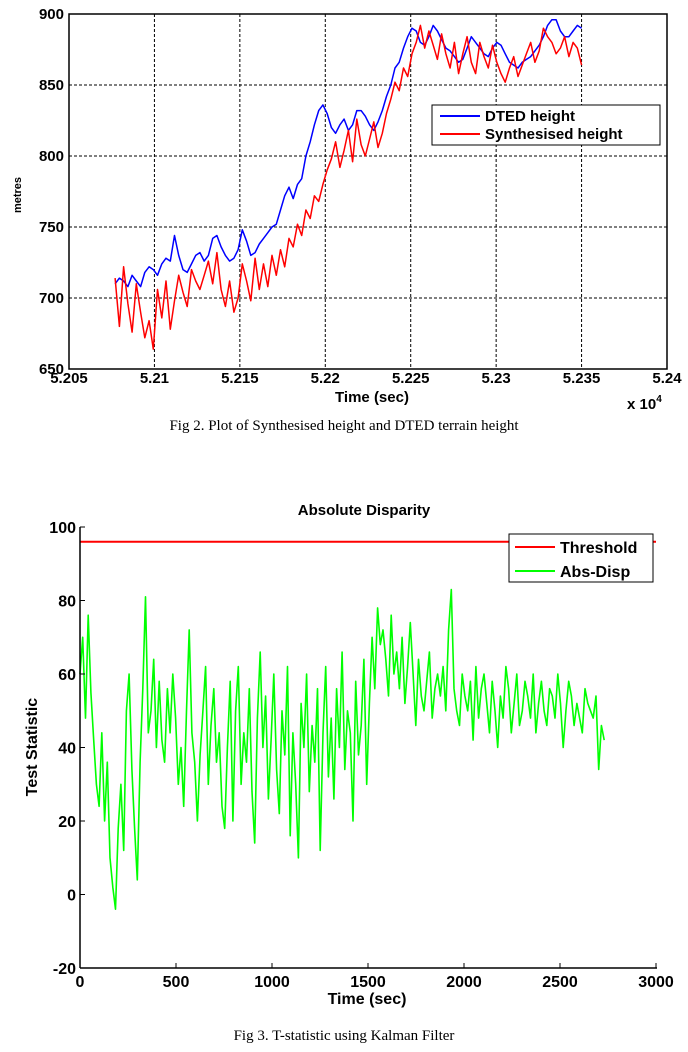 Image resolution: width=688 pixels, height=1052 pixels. What do you see at coordinates (67, 602) in the screenshot?
I see `y-tick-label: 80` at bounding box center [67, 602].